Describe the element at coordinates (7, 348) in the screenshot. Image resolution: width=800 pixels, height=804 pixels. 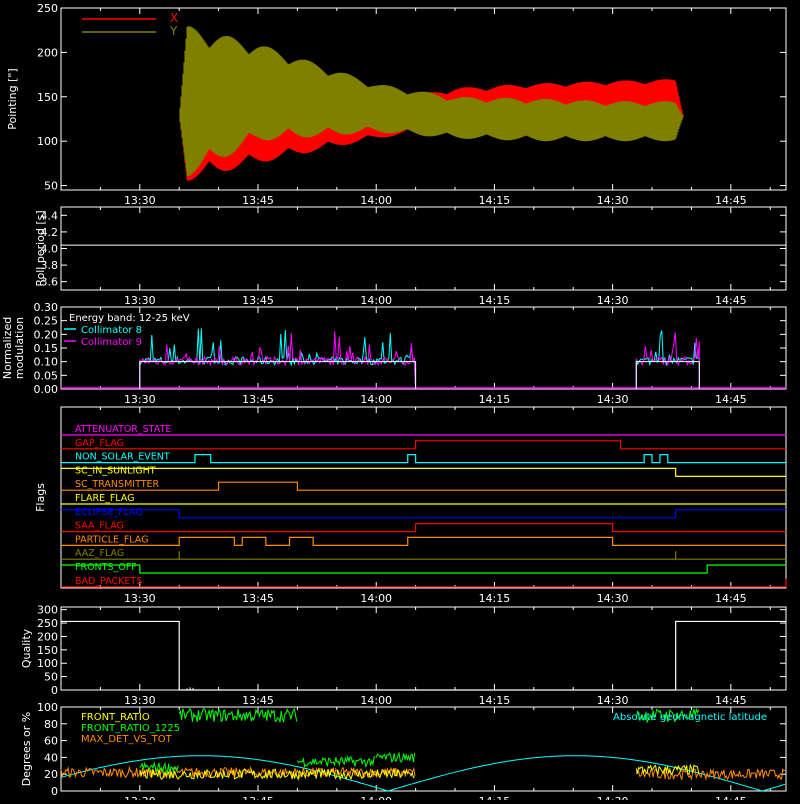
I see `y-axis-label-part: Normalized` at that location.